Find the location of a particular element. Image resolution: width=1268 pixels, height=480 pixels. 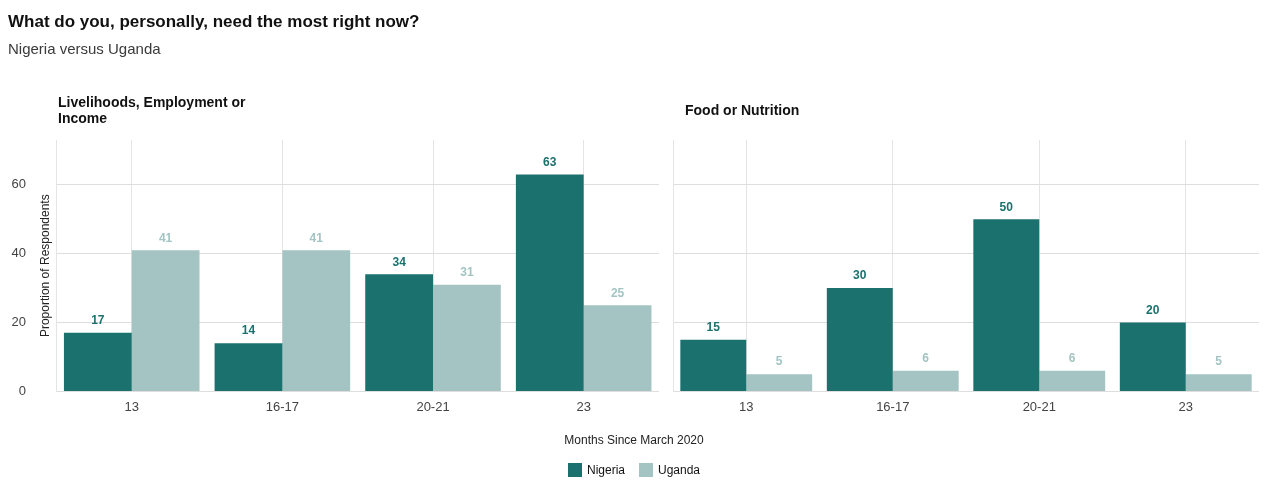

data-label: 50 is located at coordinates (1006, 206).